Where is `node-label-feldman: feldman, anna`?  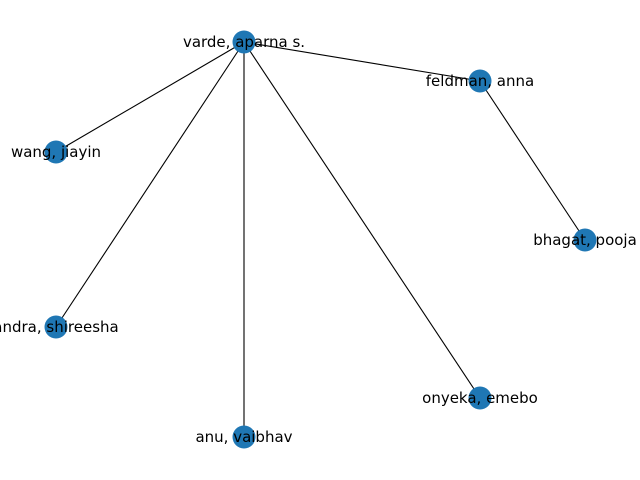
node-label-feldman: feldman, anna is located at coordinates (480, 81).